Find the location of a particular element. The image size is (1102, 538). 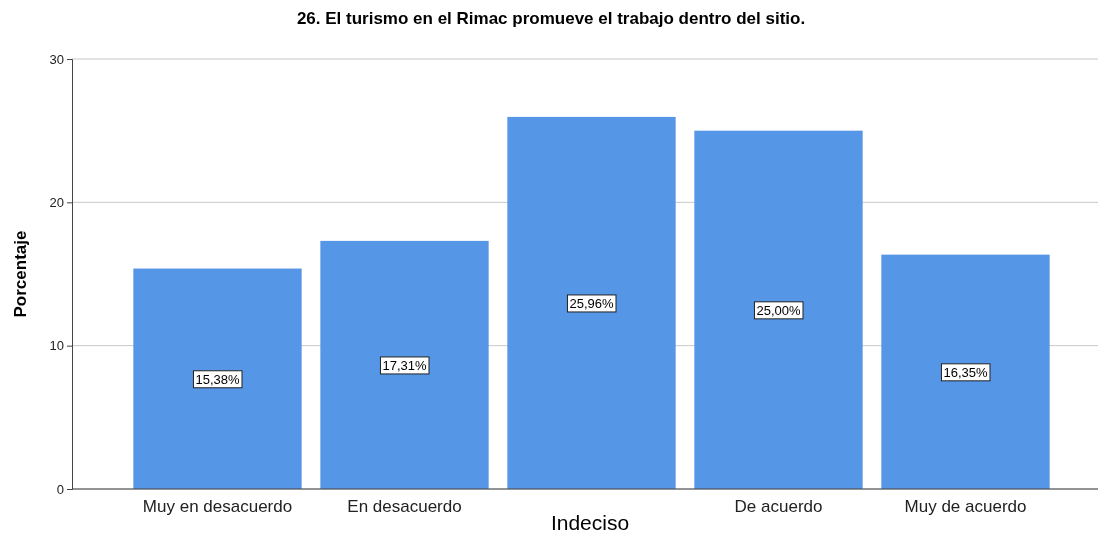

x-axis-title: Indeciso is located at coordinates (590, 522).